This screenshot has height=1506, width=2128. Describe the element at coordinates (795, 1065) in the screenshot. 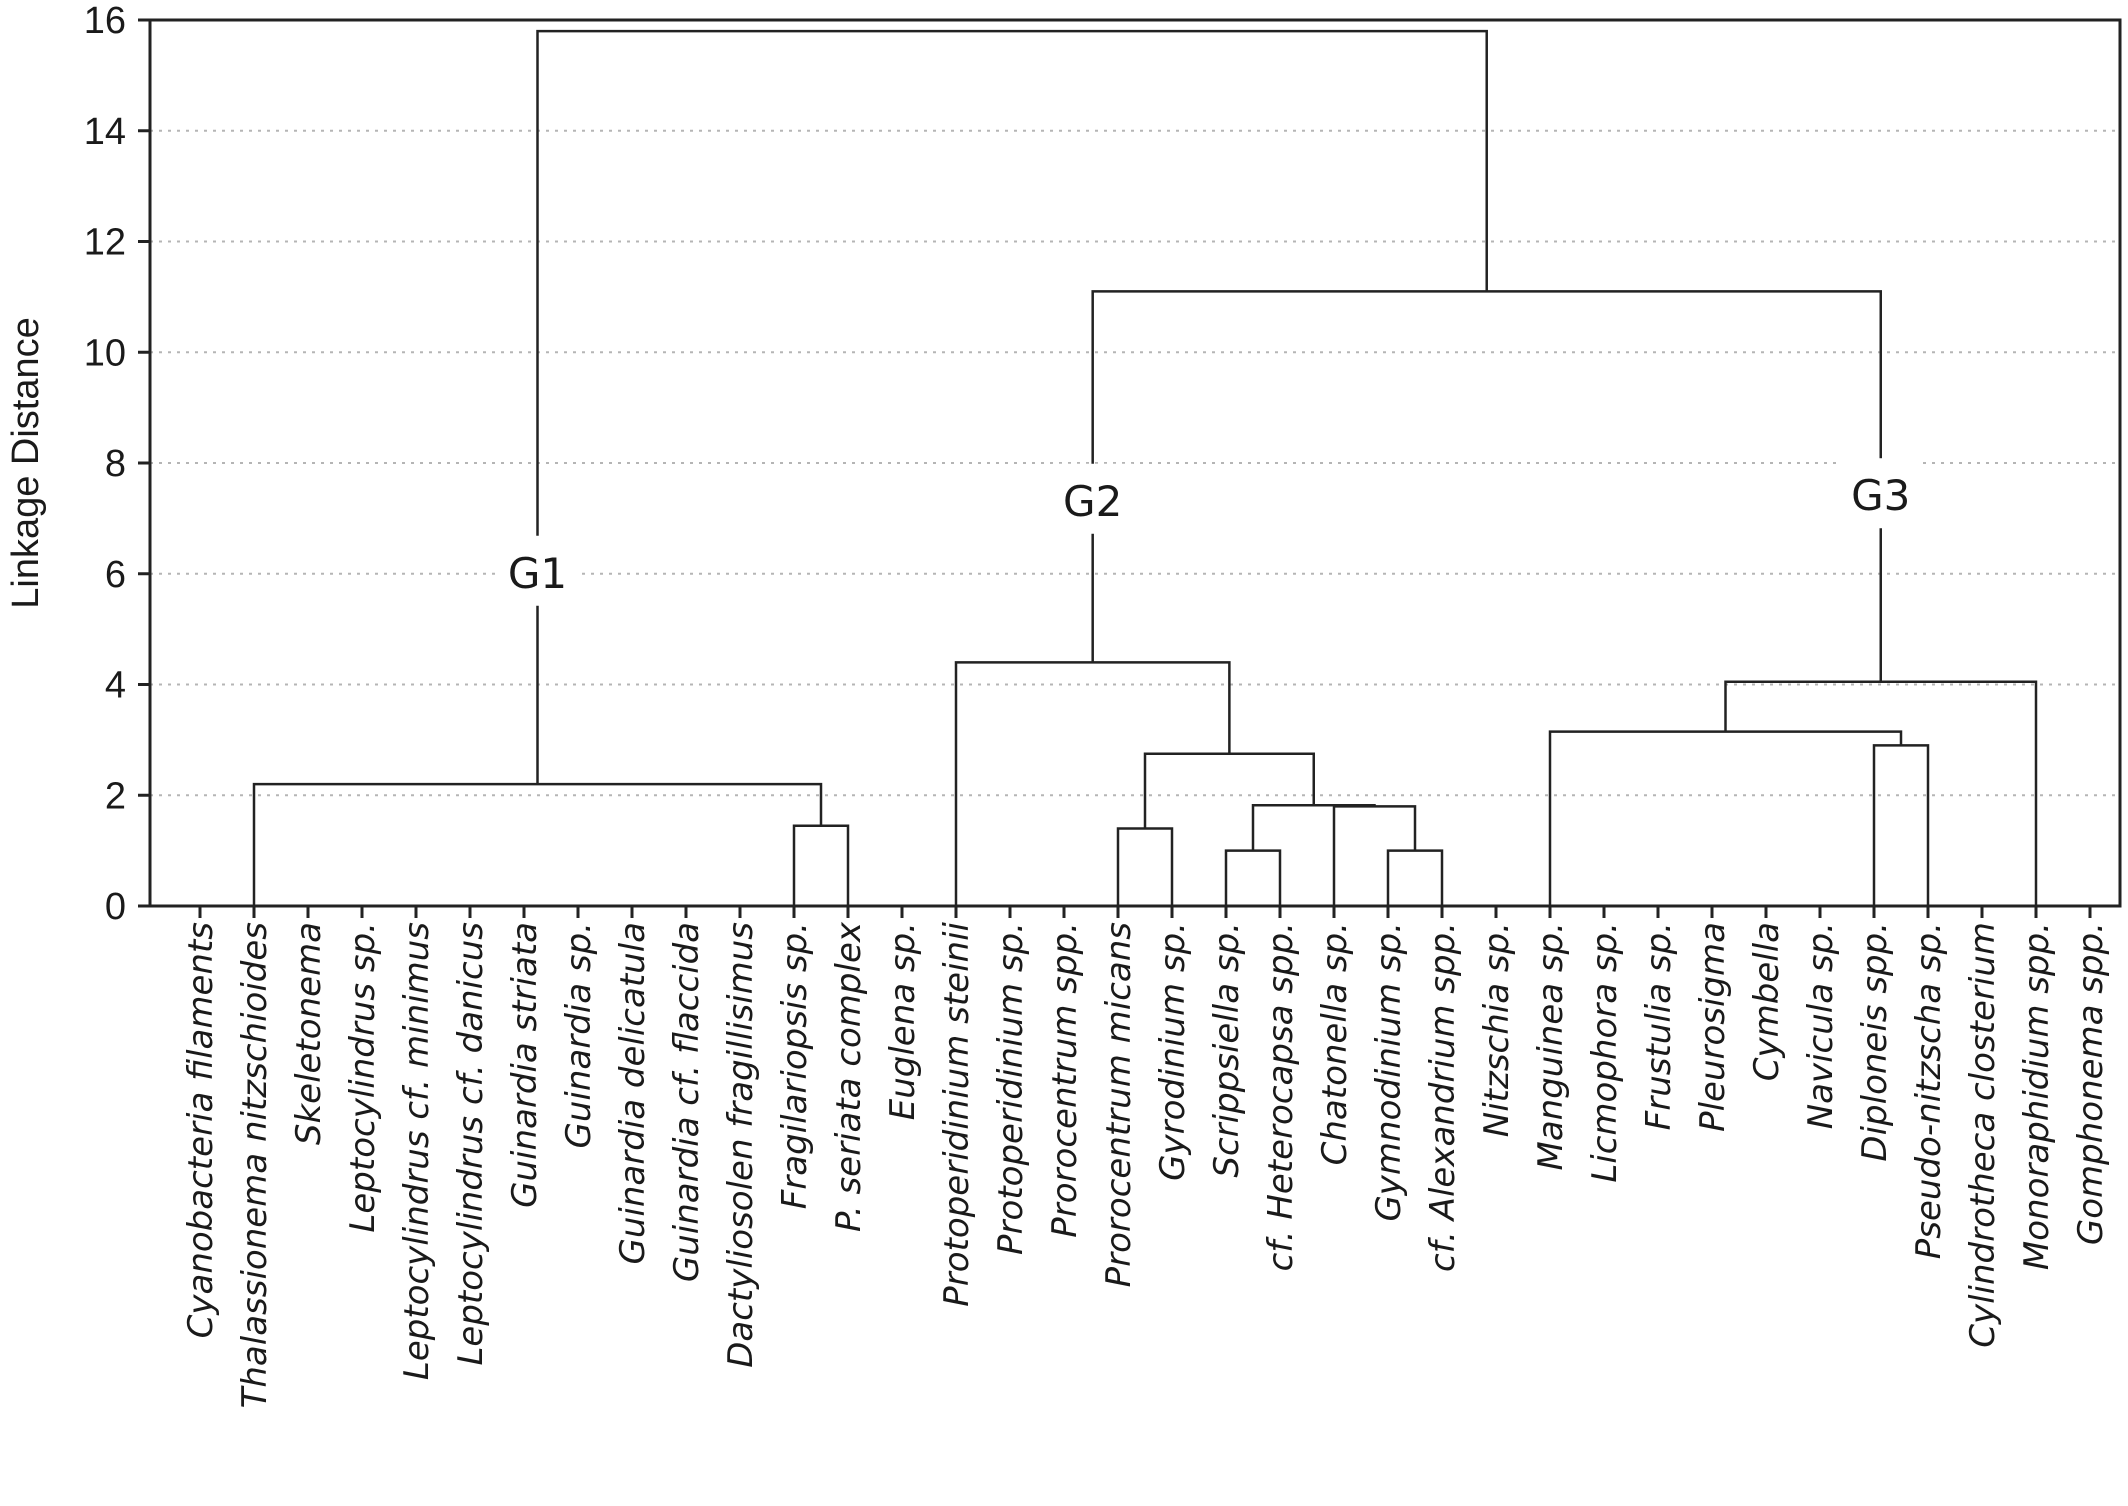

I see `leaf-label: Fragilariopsis sp.` at that location.